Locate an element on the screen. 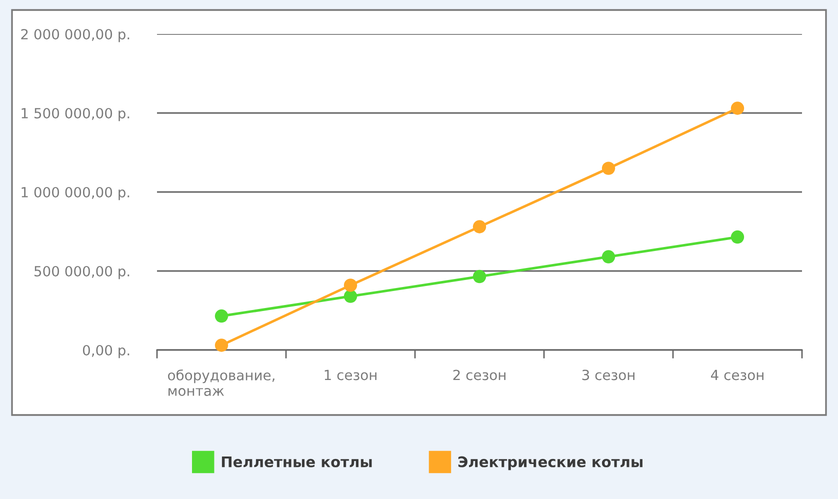  legend-label: Пеллетные котлы is located at coordinates (297, 462).